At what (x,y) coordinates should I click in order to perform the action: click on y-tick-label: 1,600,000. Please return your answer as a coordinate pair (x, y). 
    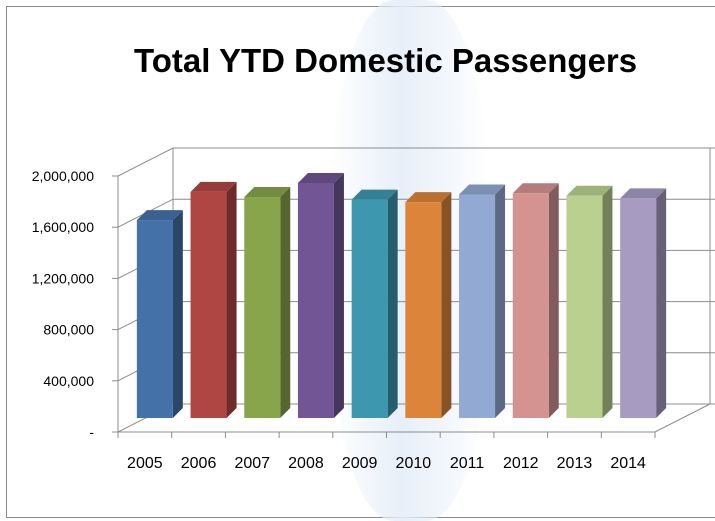
    Looking at the image, I should click on (63, 227).